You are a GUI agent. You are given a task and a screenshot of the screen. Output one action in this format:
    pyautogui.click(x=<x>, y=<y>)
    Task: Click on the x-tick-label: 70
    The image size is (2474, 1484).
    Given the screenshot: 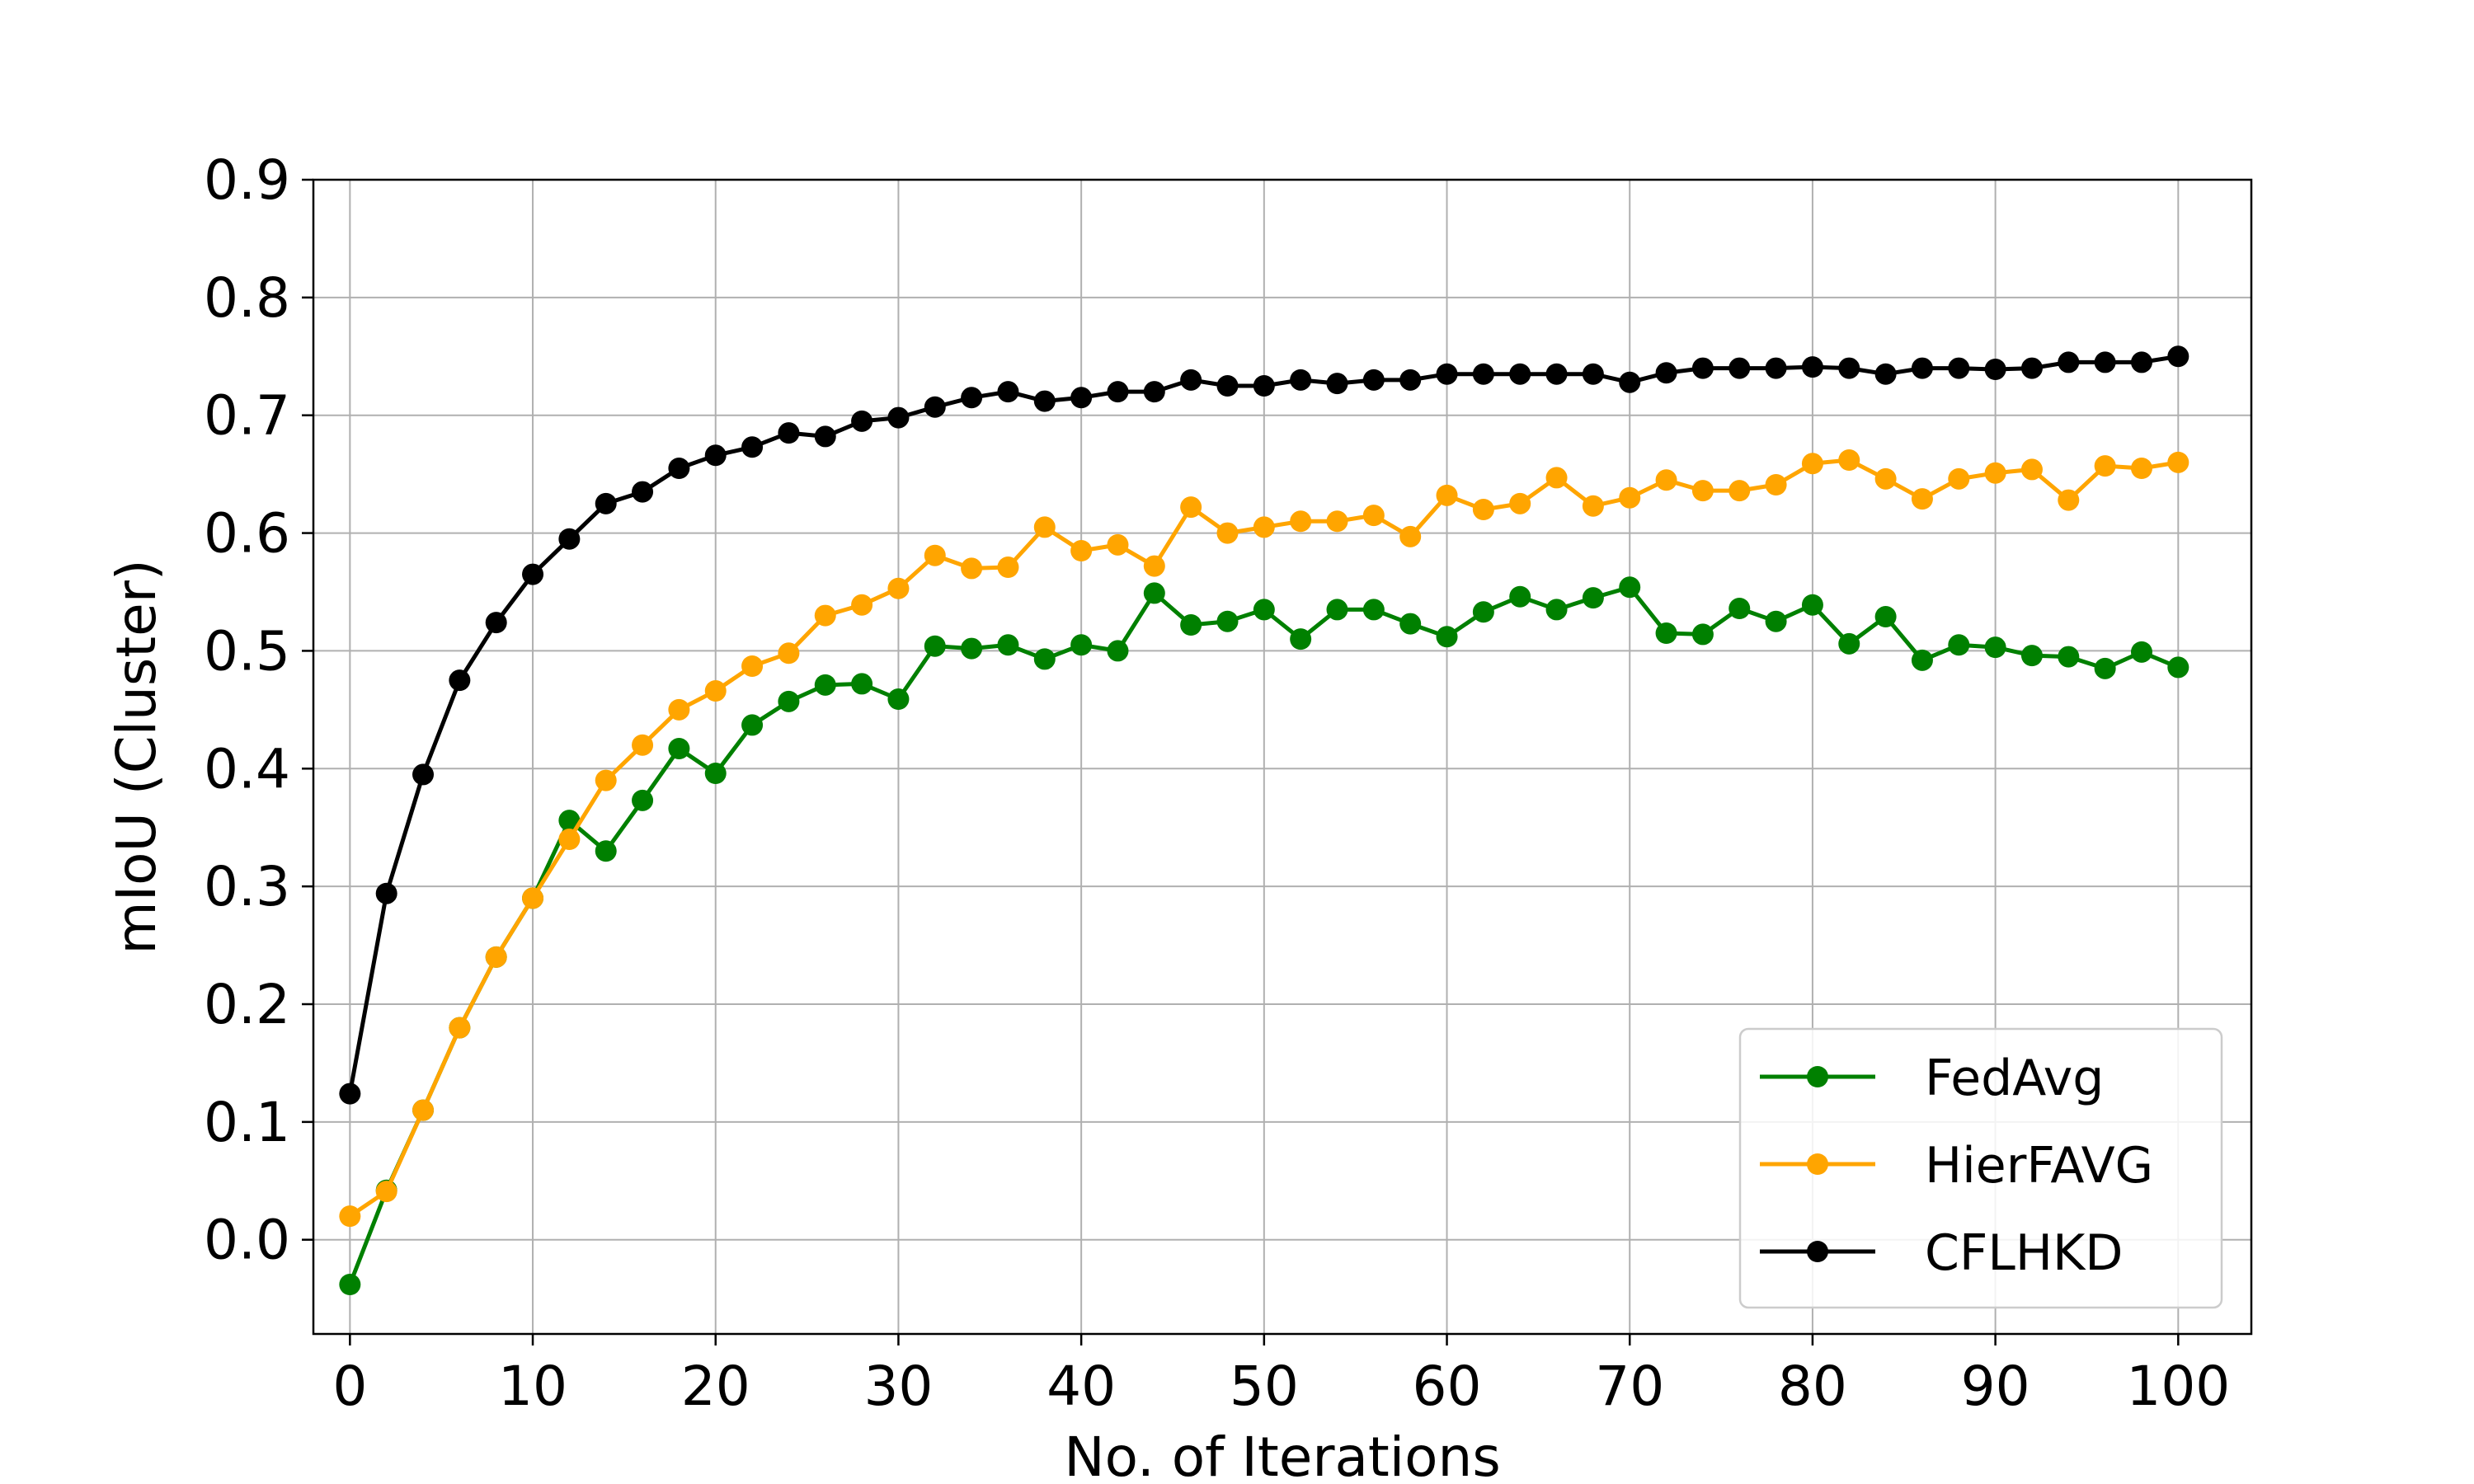 What is the action you would take?
    pyautogui.click(x=1629, y=1386)
    